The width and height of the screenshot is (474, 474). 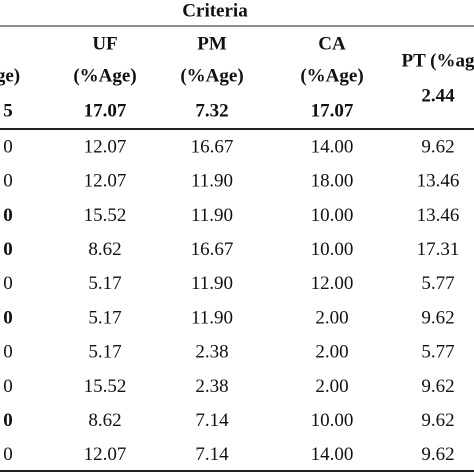 What do you see at coordinates (438, 95) in the screenshot?
I see `column-weight: 2.44` at bounding box center [438, 95].